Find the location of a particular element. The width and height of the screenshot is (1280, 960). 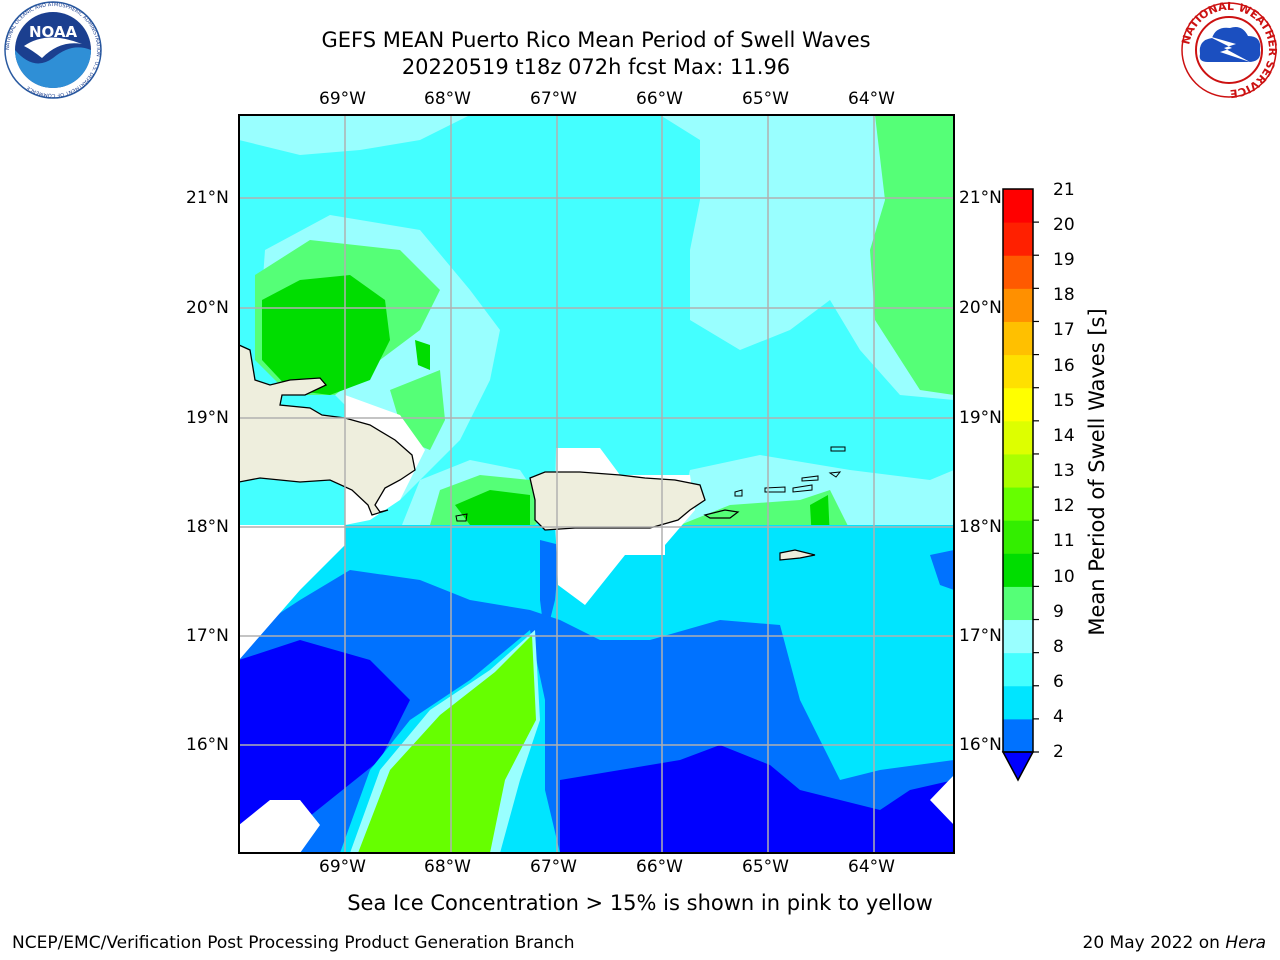

noaa-logo-text: NOAA is located at coordinates (53, 32).